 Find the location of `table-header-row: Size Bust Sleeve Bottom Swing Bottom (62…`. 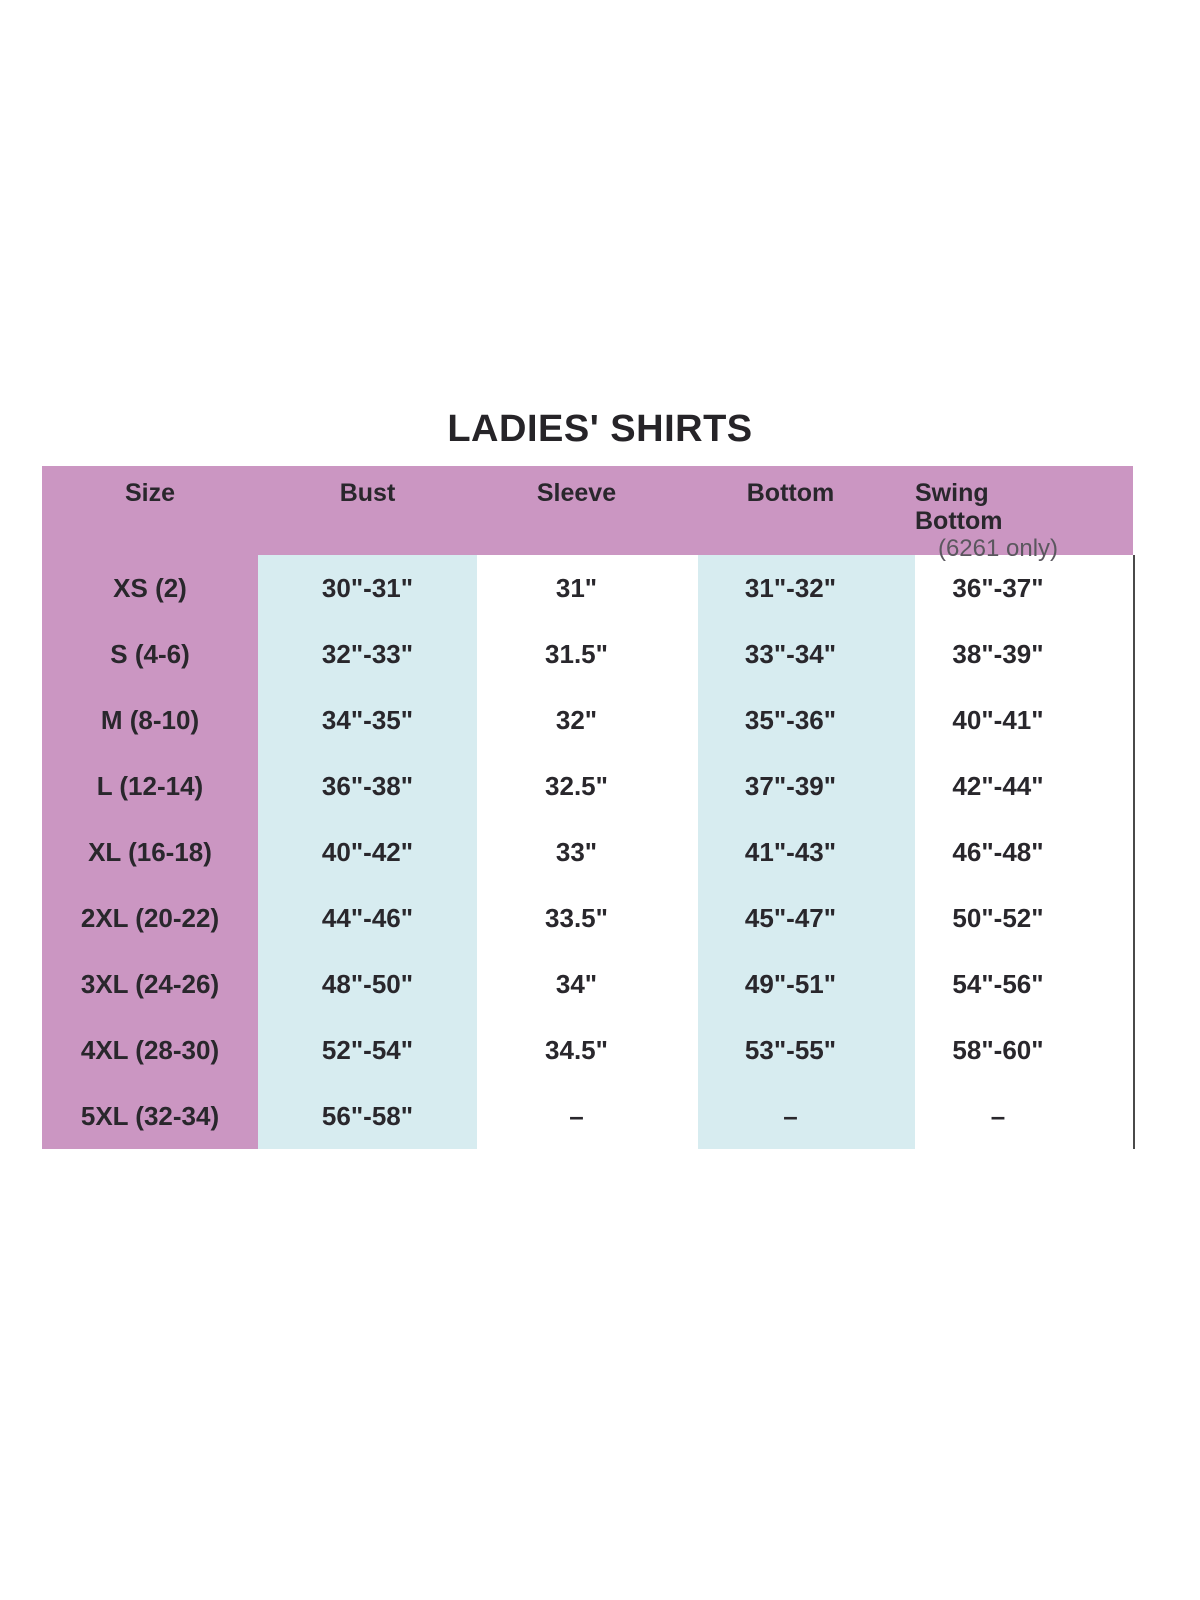

table-header-row: Size Bust Sleeve Bottom Swing Bottom (62… is located at coordinates (587, 514).